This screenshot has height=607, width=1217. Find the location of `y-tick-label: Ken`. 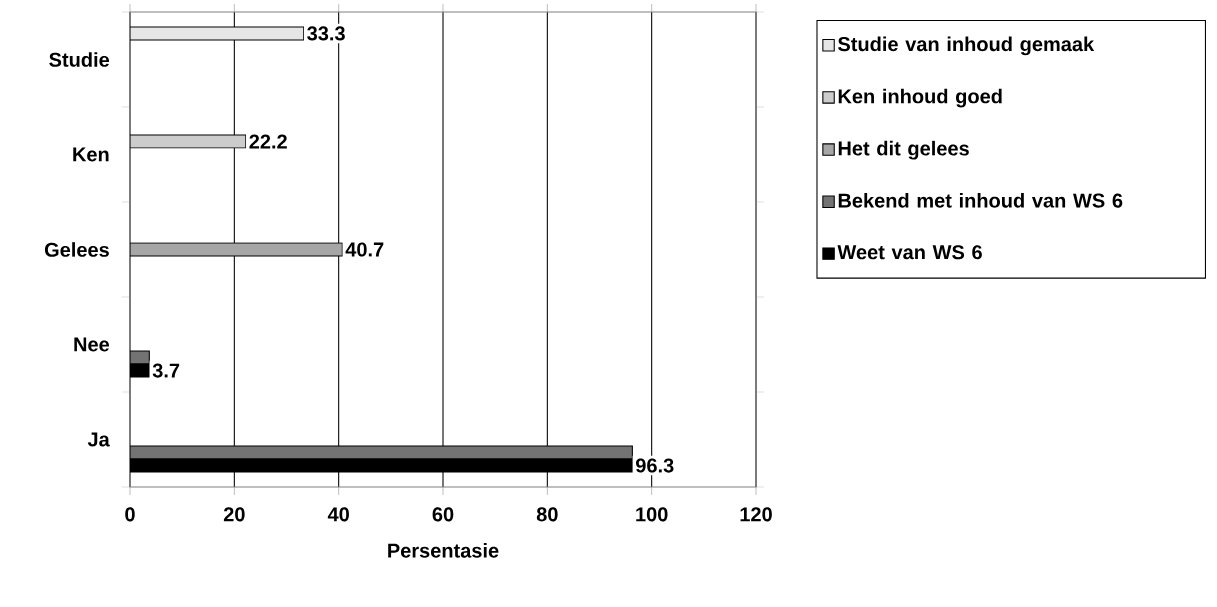

y-tick-label: Ken is located at coordinates (91, 154).